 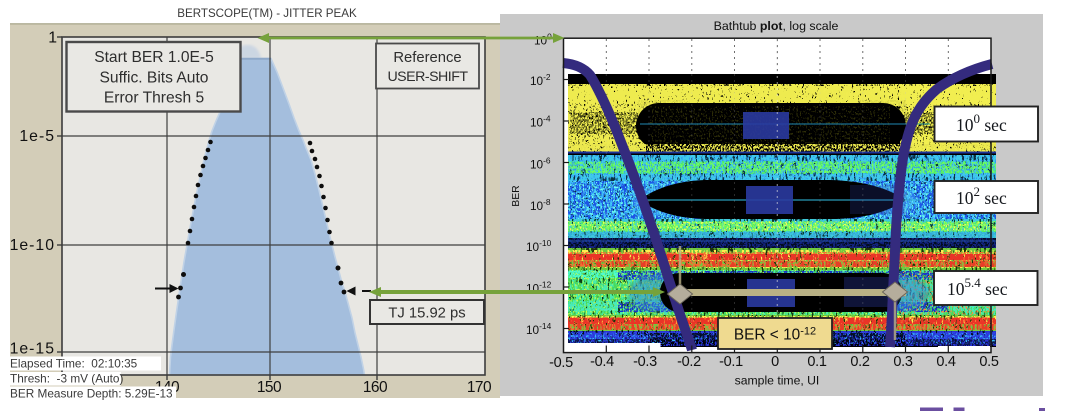 I want to click on svg-text: BER < 10-12, so click(x=775, y=335).